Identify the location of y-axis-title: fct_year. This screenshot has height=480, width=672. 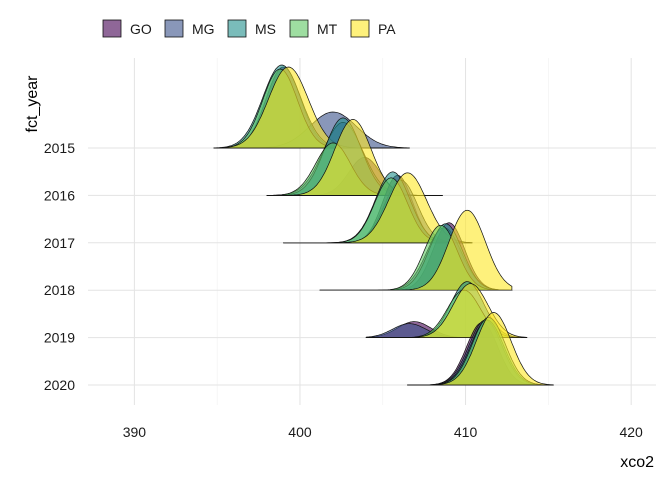
(32, 104).